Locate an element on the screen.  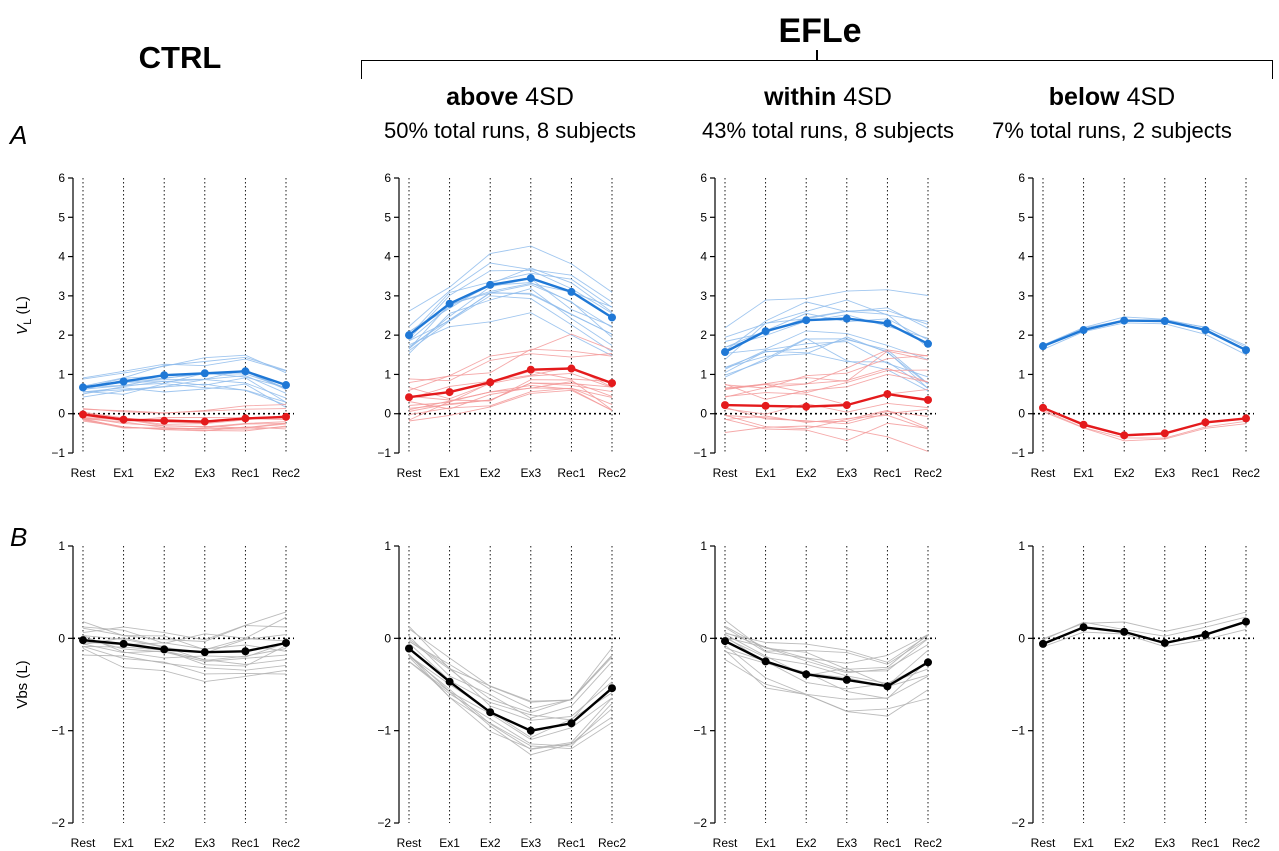
panel-b-3-mean-line-black is located at coordinates (1144, 633).